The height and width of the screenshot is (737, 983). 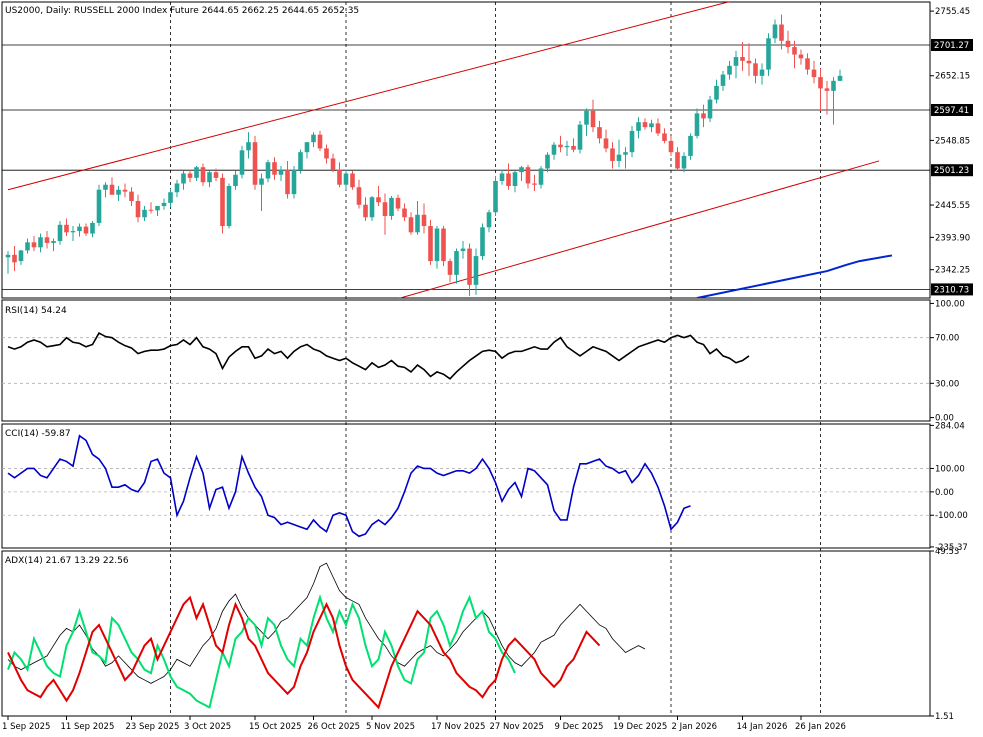 I want to click on level-price-badge, so click(x=952, y=110).